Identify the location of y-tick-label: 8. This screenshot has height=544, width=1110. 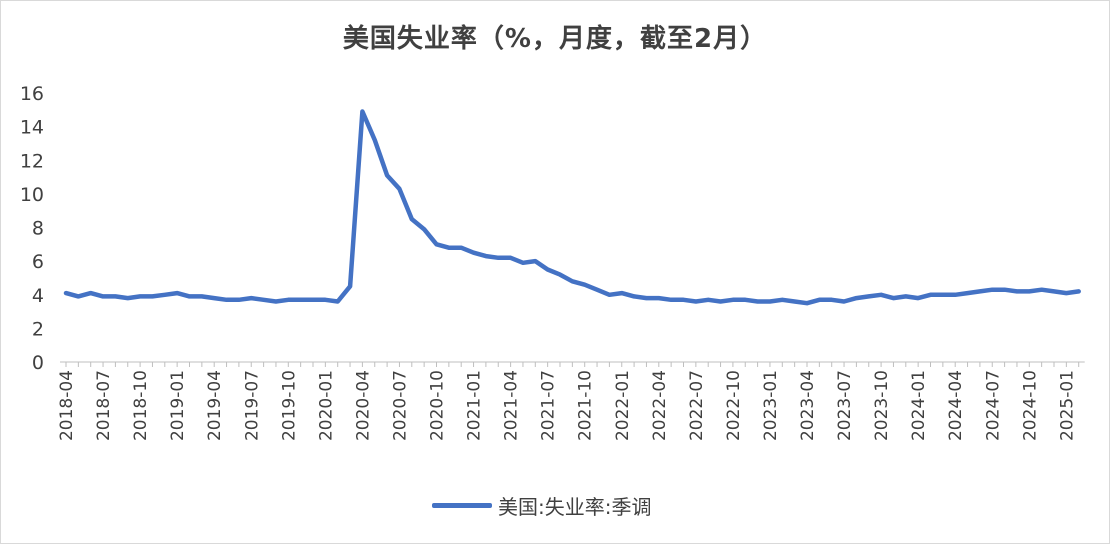
(38, 229).